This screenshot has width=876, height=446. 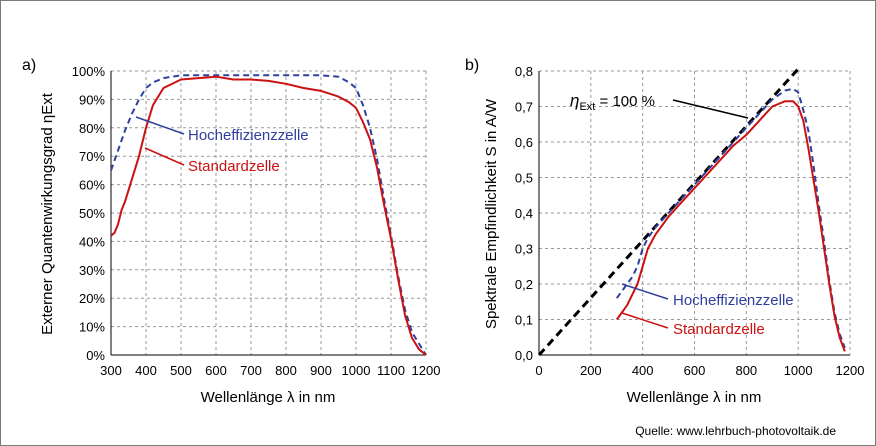 I want to click on y-tick-label: 0,8, so click(x=524, y=71).